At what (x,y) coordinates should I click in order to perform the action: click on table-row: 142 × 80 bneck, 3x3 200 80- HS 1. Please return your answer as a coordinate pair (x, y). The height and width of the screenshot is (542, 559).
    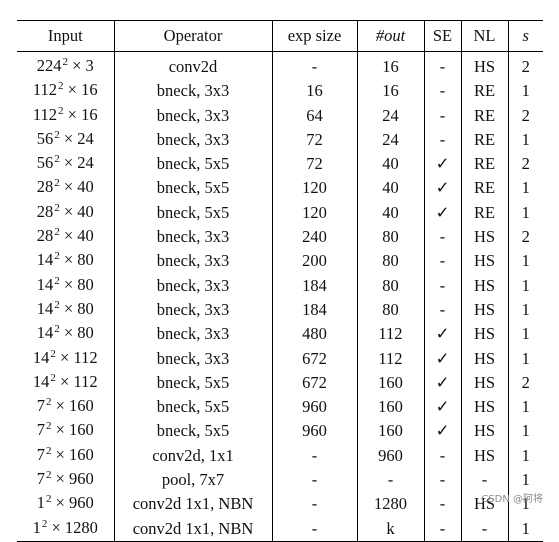
    Looking at the image, I should click on (280, 261).